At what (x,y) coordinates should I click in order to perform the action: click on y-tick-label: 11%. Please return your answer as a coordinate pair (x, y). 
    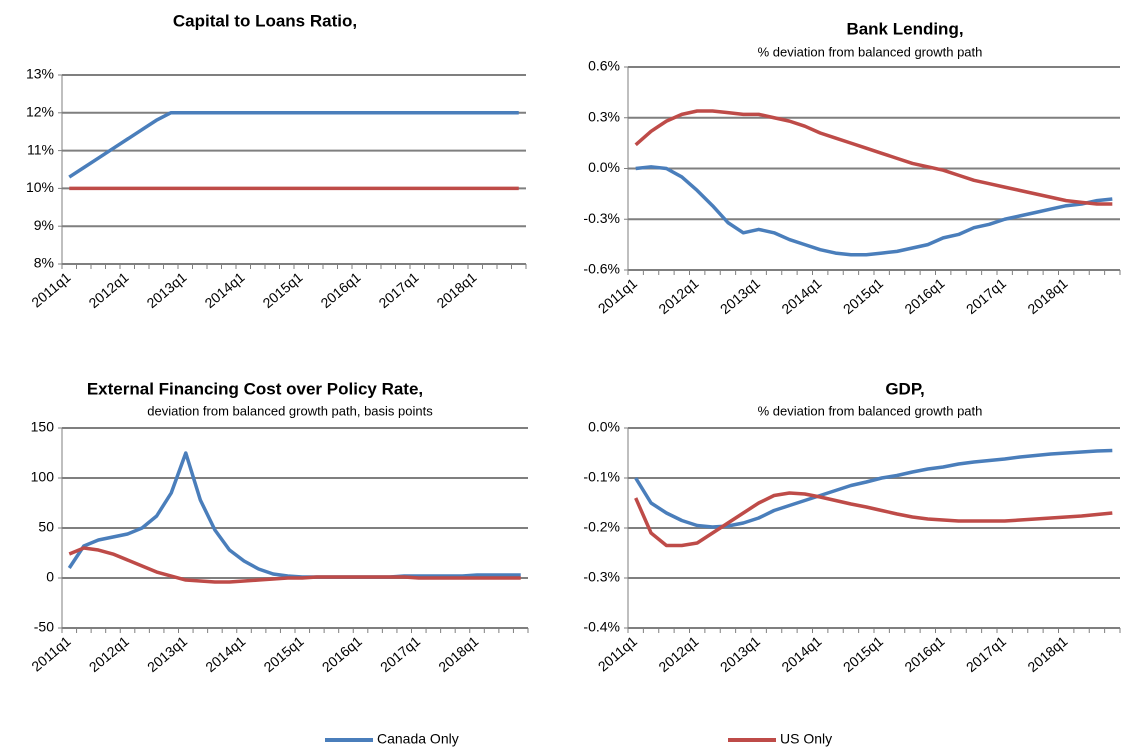
    Looking at the image, I should click on (40, 149).